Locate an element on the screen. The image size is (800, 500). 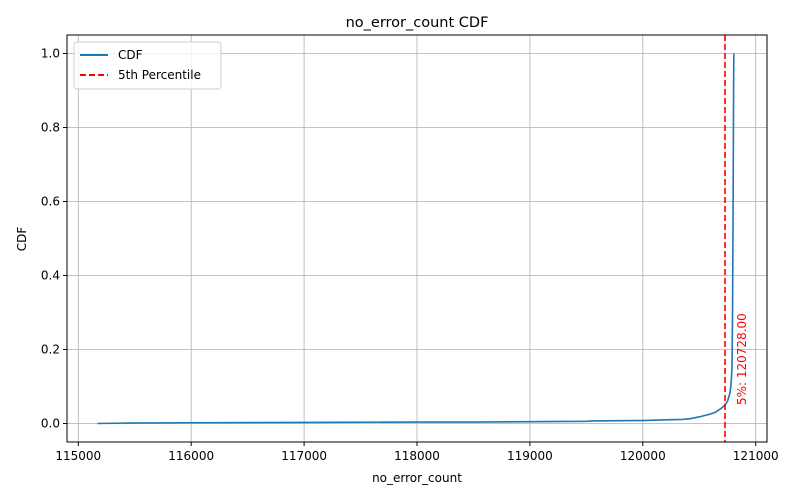
x-tick-label: 119000 is located at coordinates (530, 456).